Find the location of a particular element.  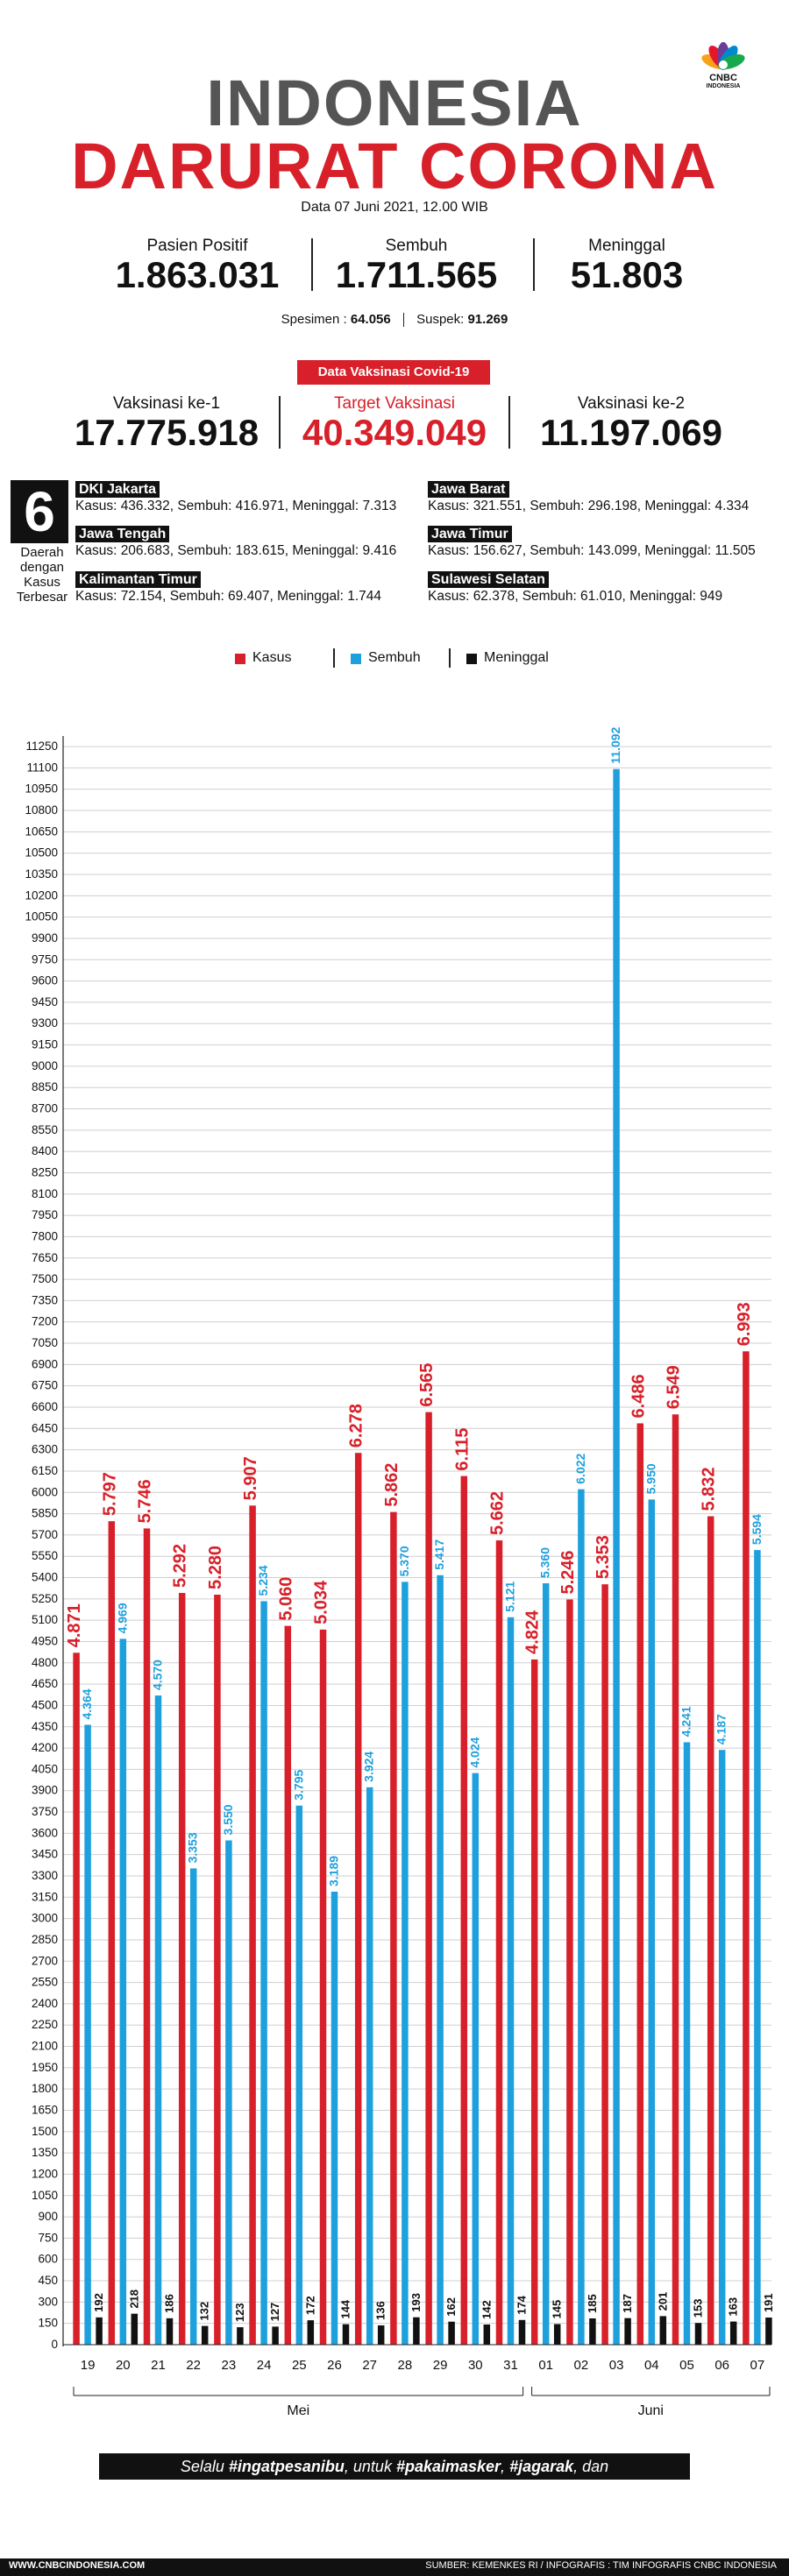

data-label-sembuh: 3.550 is located at coordinates (228, 1819).